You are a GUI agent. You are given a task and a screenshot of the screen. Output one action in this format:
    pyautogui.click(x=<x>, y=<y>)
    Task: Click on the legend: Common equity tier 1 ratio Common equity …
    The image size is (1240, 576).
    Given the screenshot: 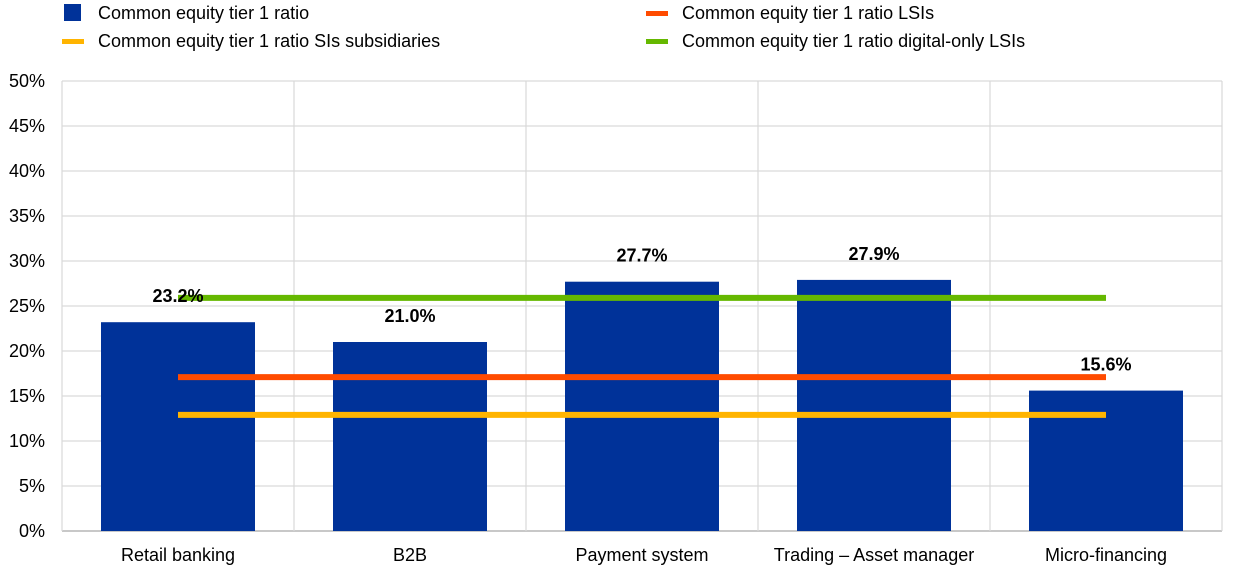 What is the action you would take?
    pyautogui.click(x=543, y=27)
    